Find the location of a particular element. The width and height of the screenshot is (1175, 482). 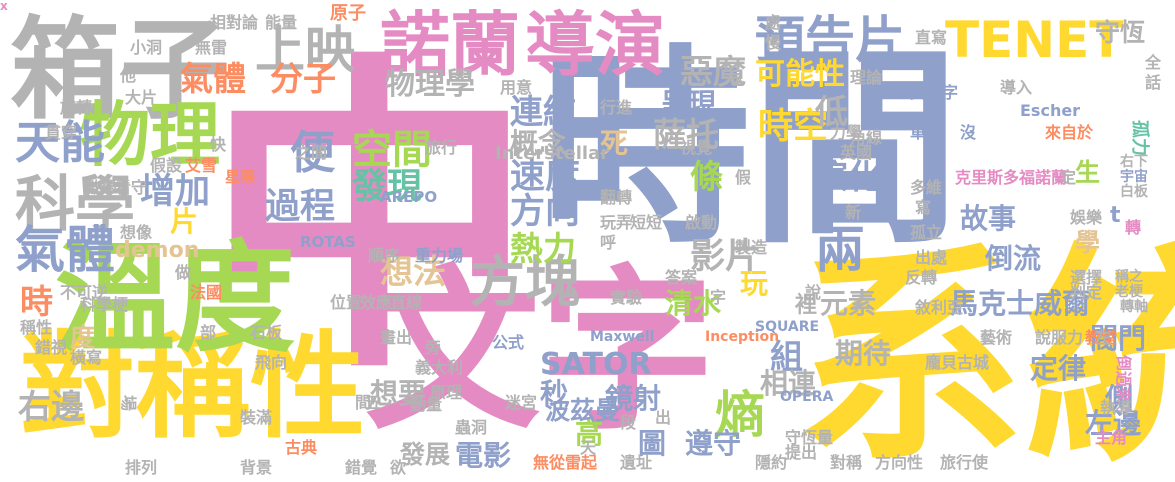

cloud-word: 教堂 is located at coordinates (1101, 337).